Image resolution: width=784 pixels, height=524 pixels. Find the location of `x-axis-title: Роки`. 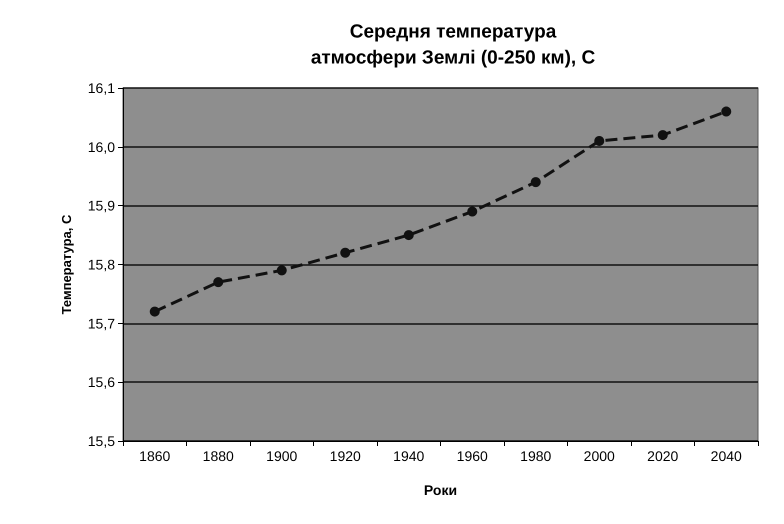

x-axis-title: Роки is located at coordinates (441, 490).